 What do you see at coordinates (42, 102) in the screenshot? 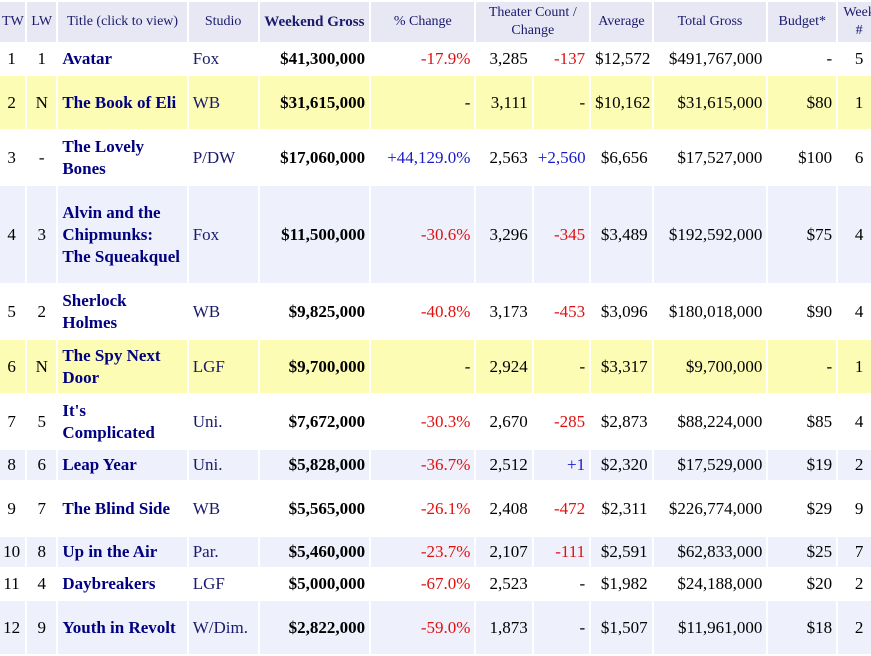
I see `rank-last-week: N` at bounding box center [42, 102].